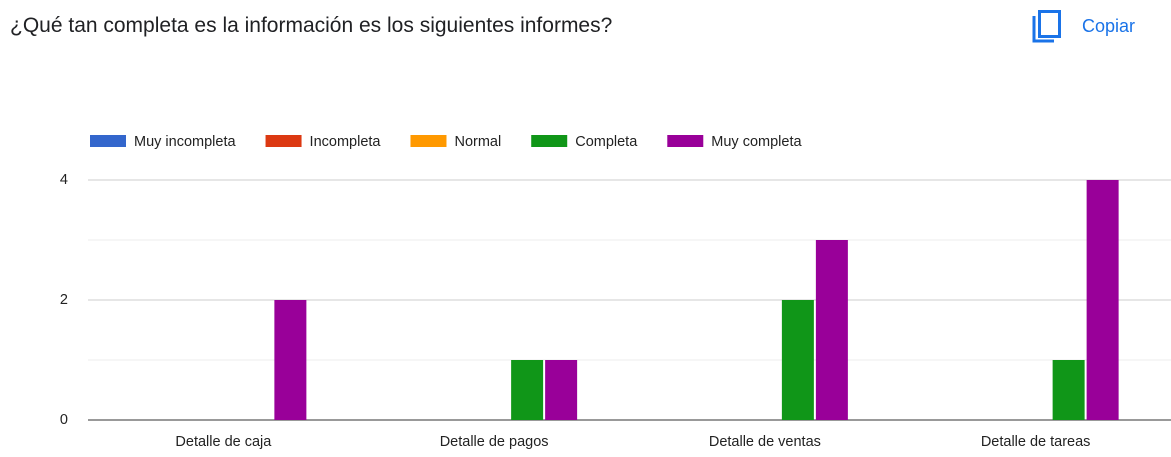  Describe the element at coordinates (1046, 26) in the screenshot. I see `copy-icon` at that location.